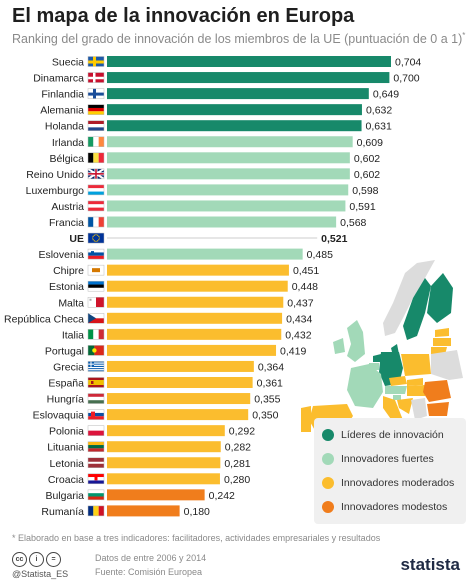  What do you see at coordinates (66, 287) in the screenshot?
I see `category-label: Estonia` at bounding box center [66, 287].